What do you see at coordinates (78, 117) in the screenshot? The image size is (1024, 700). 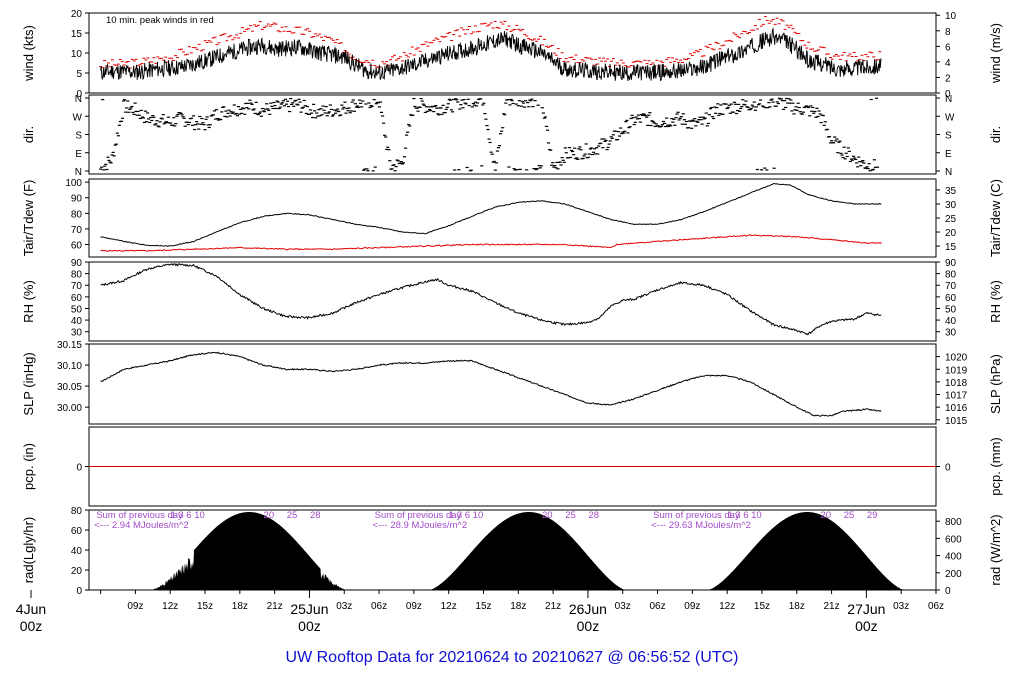 I see `ytick-label-left-dir: W` at bounding box center [78, 117].